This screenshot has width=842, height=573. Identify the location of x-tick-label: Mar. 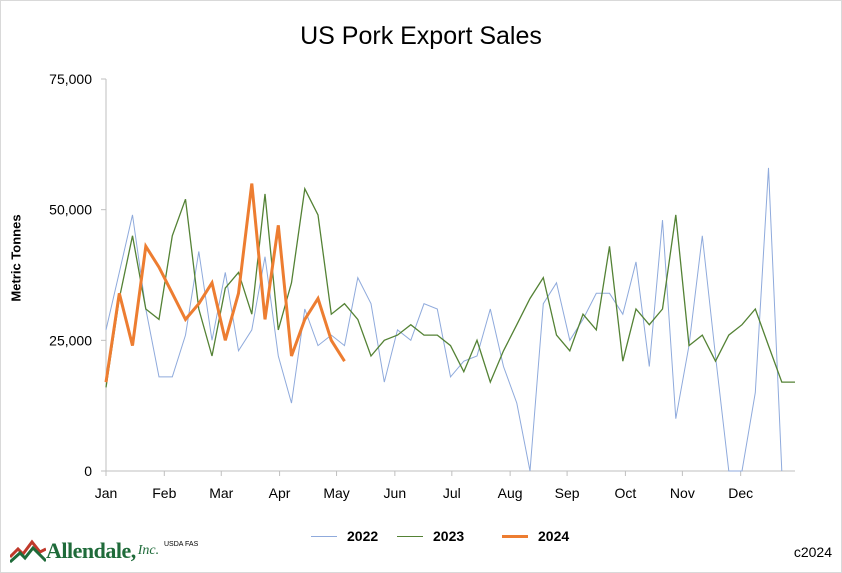
(221, 493).